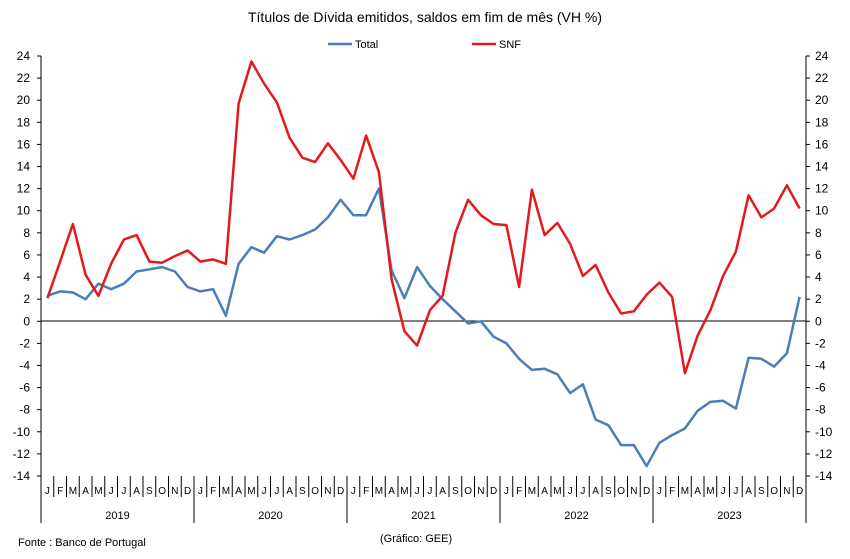 This screenshot has height=559, width=850. What do you see at coordinates (822, 144) in the screenshot?
I see `y-tick-label-right: 16` at bounding box center [822, 144].